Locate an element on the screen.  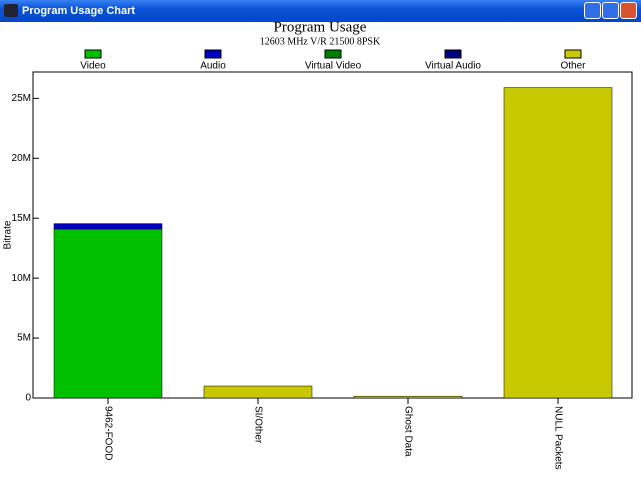
legend-label: Virtual Audio is located at coordinates (453, 66).